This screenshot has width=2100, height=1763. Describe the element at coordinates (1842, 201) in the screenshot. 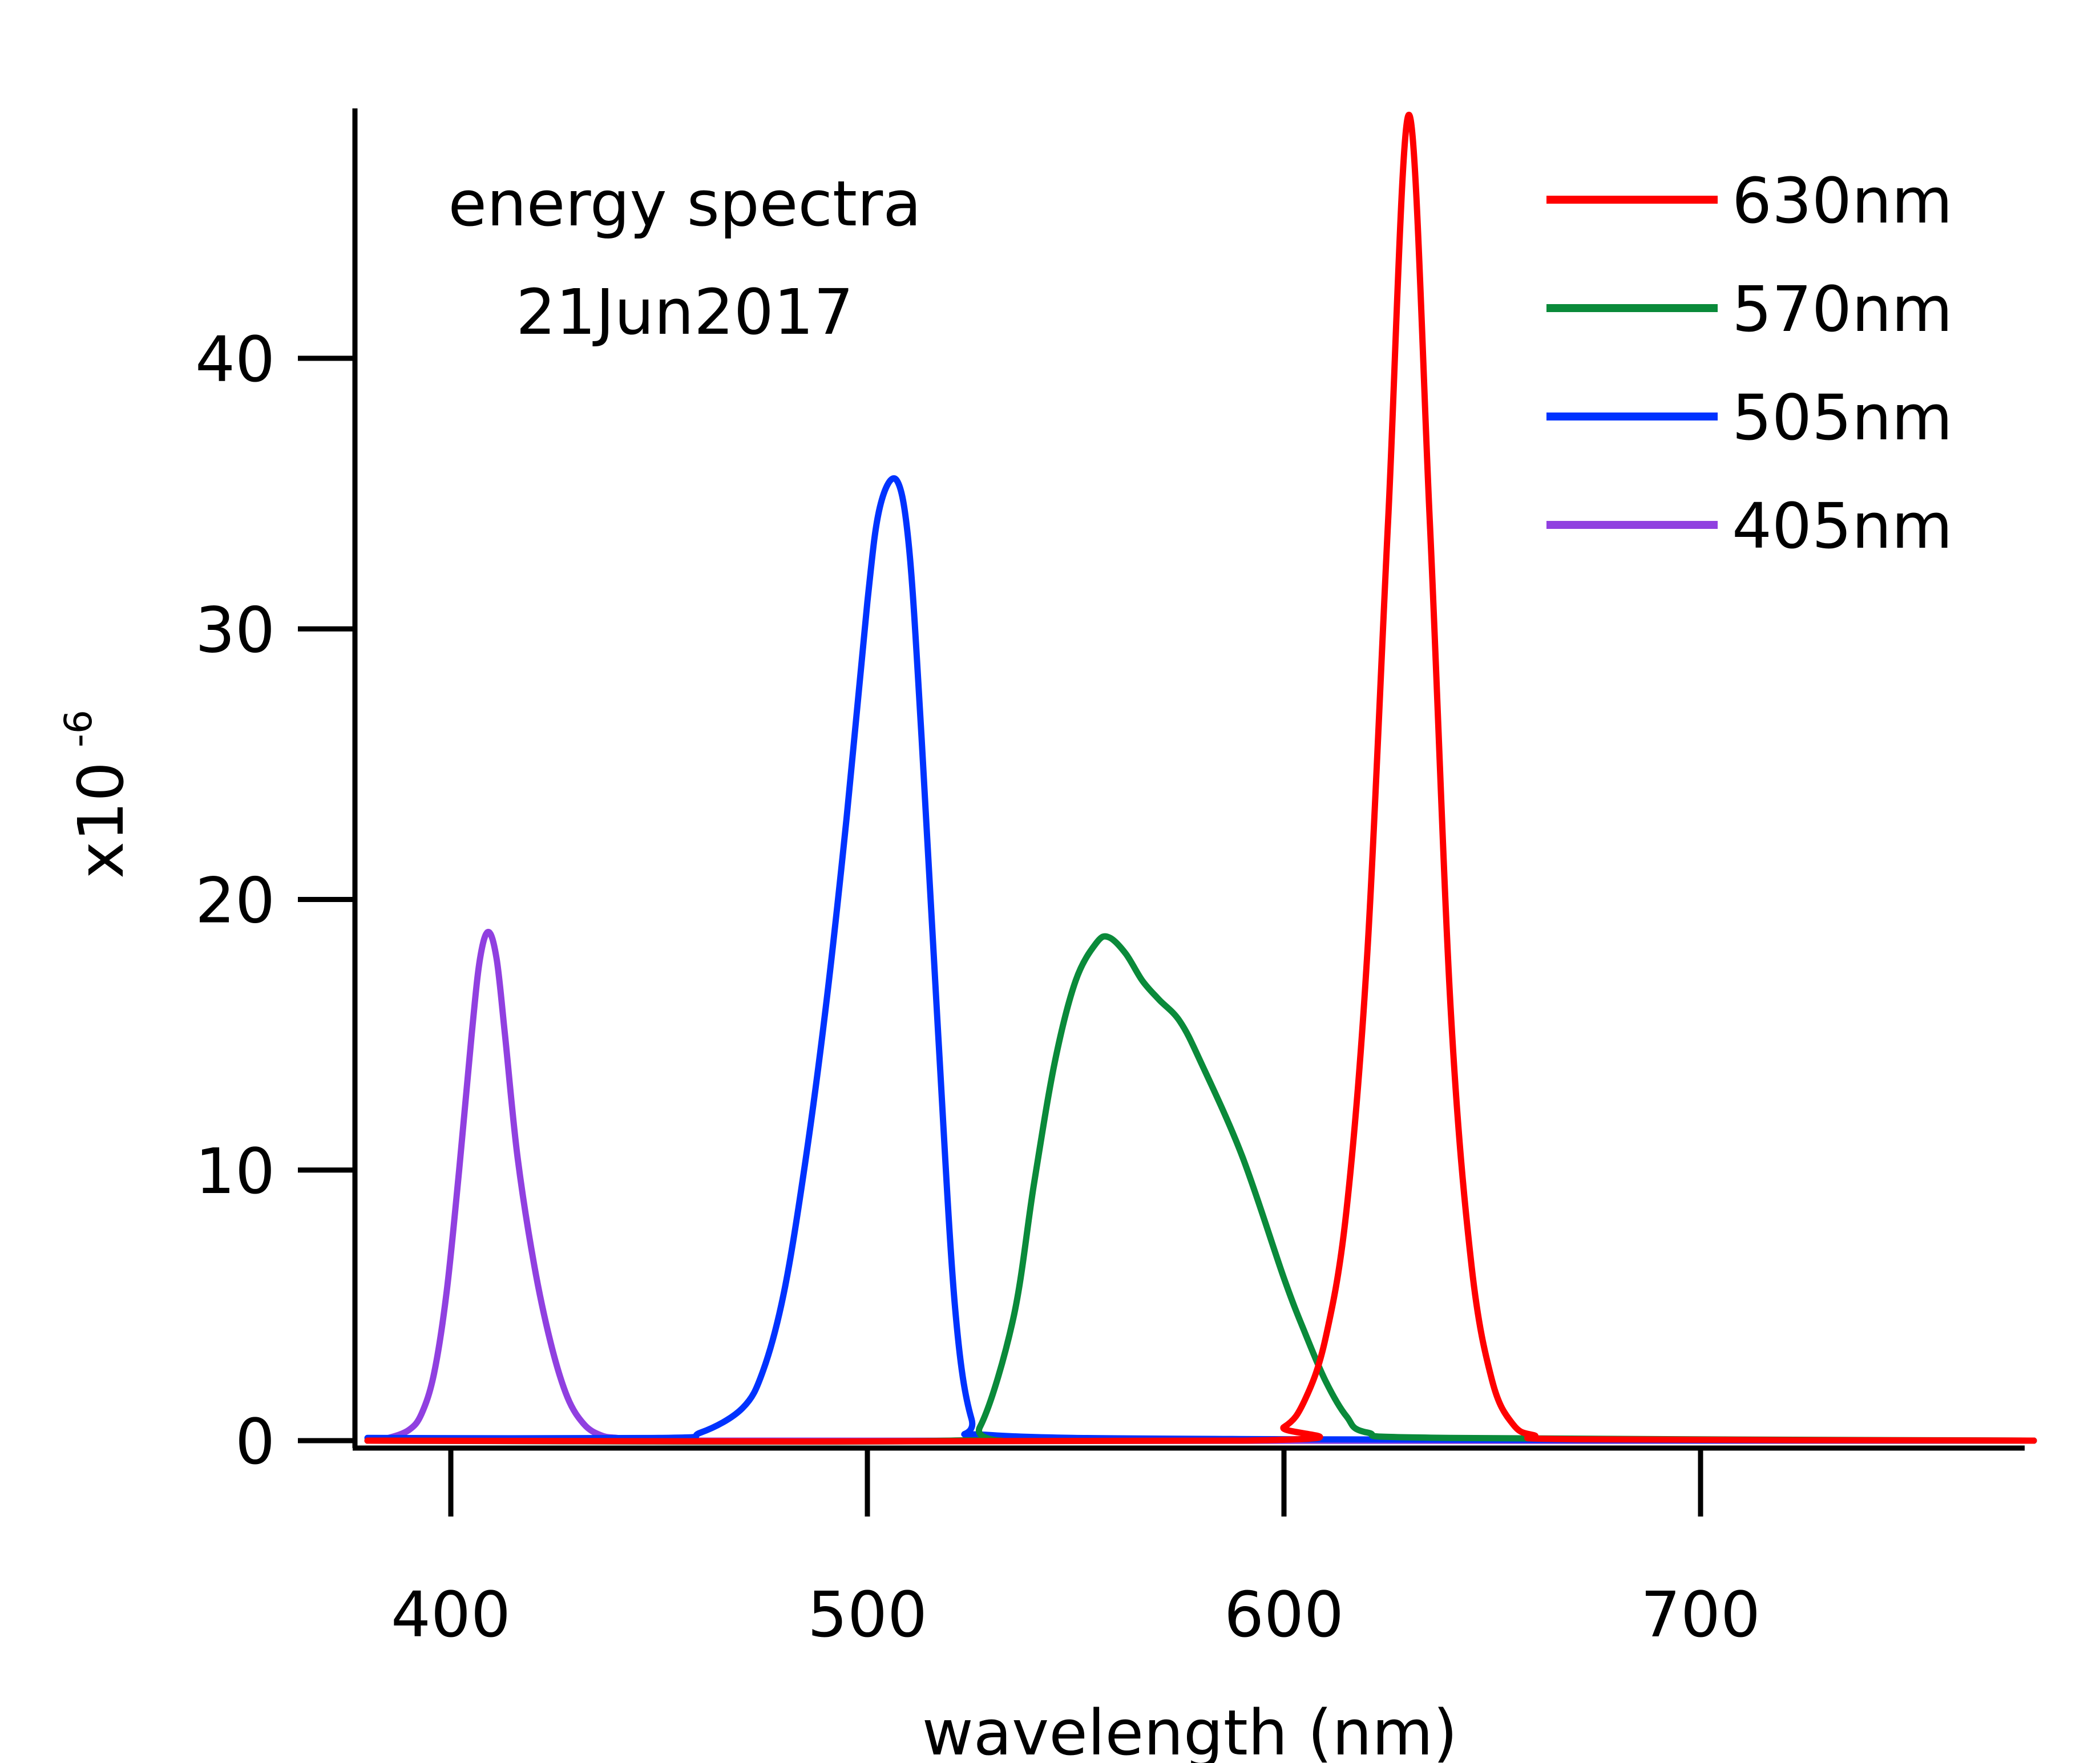

I see `legend-label-630nm: 630nm` at that location.